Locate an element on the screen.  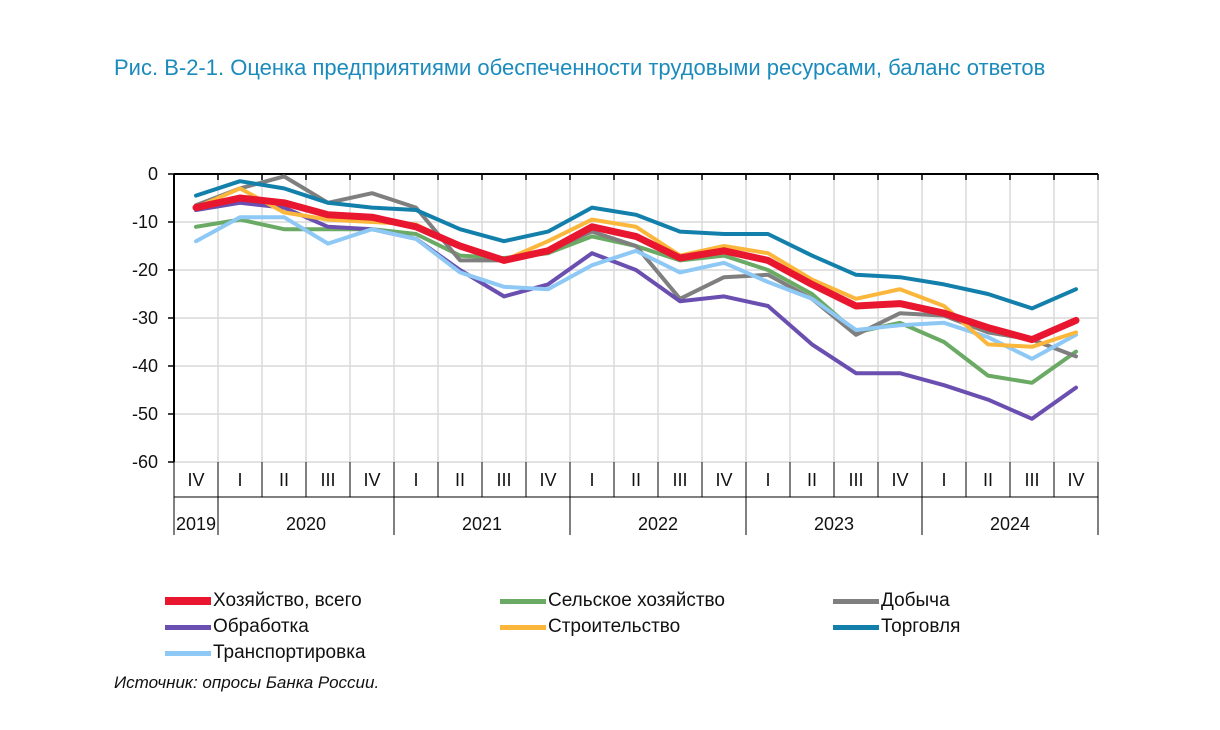
legend-item: Добыча is located at coordinates (891, 601).